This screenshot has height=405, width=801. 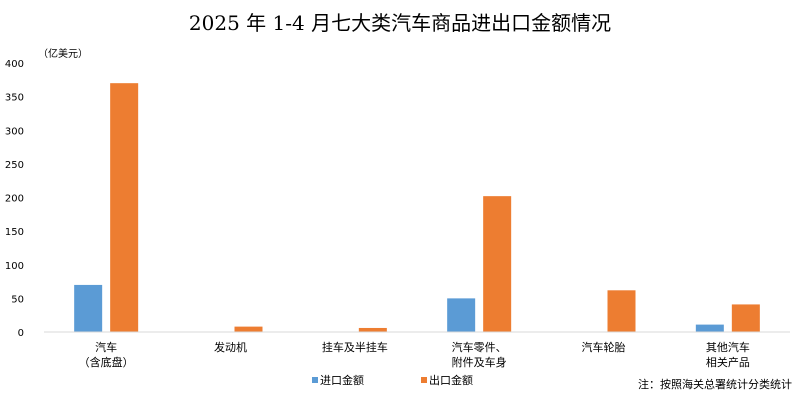 I want to click on legend-label: 进口金额, so click(x=342, y=380).